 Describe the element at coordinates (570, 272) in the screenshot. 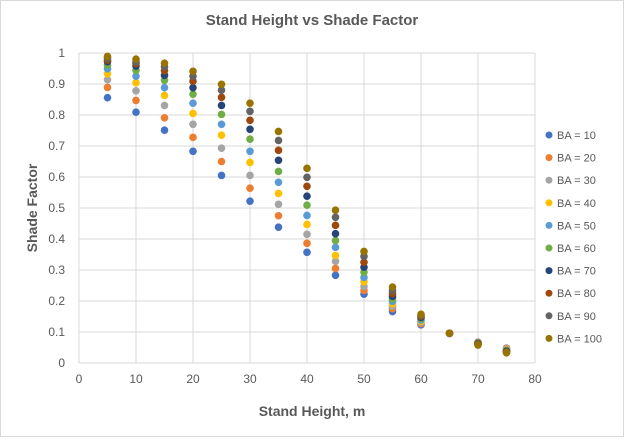

I see `legend-item: BA = 70` at that location.